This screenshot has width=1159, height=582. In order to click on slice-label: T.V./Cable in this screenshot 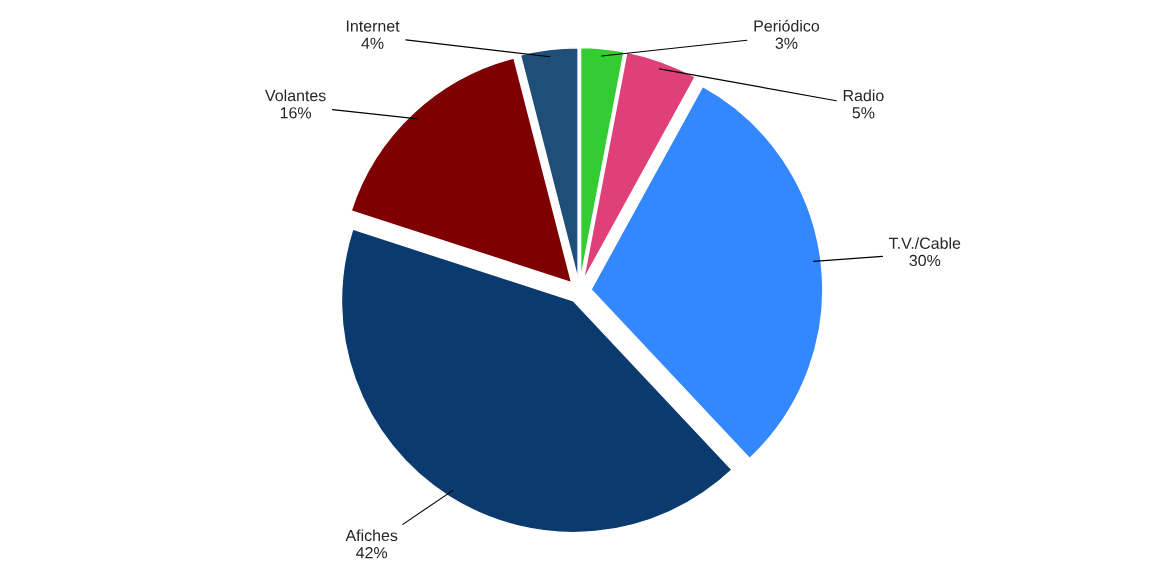, I will do `click(925, 243)`.